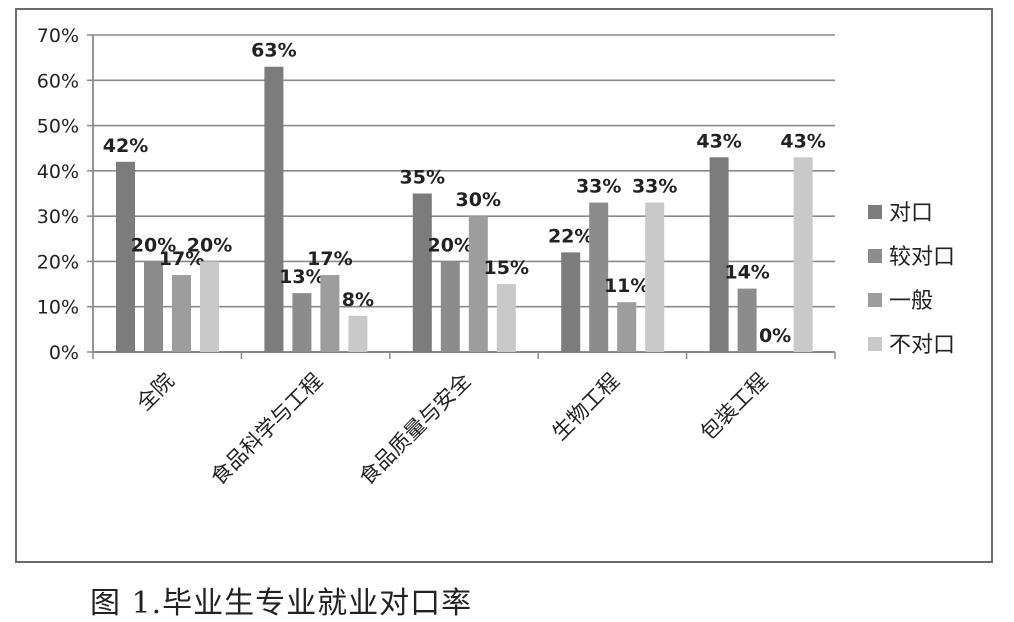 Image resolution: width=1014 pixels, height=622 pixels. Describe the element at coordinates (570, 236) in the screenshot. I see `data-label: 22%` at that location.